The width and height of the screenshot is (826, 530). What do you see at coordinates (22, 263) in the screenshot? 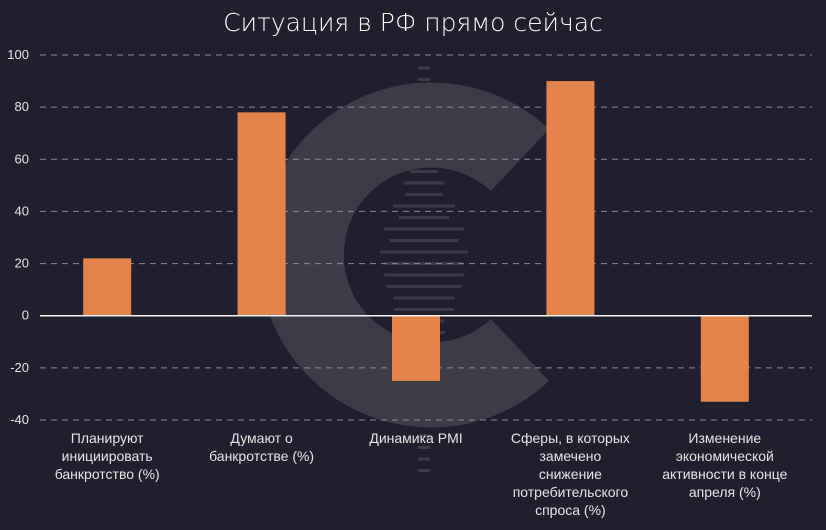
I see `y-tick-label: 20` at bounding box center [22, 263].